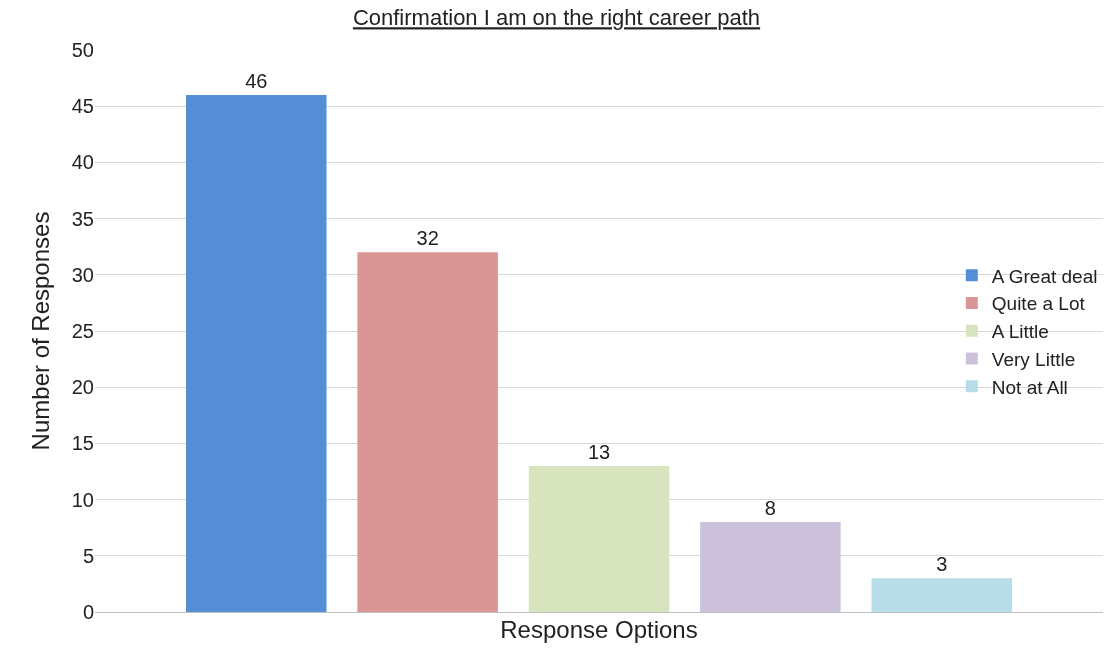 The image size is (1113, 657). Describe the element at coordinates (88, 555) in the screenshot. I see `y-tick-label: 5` at that location.